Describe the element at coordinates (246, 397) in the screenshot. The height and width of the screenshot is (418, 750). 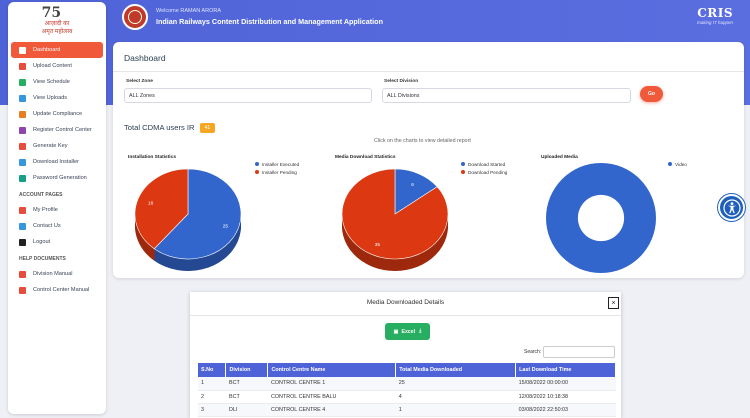
I see `table-cell: BCT` at that location.